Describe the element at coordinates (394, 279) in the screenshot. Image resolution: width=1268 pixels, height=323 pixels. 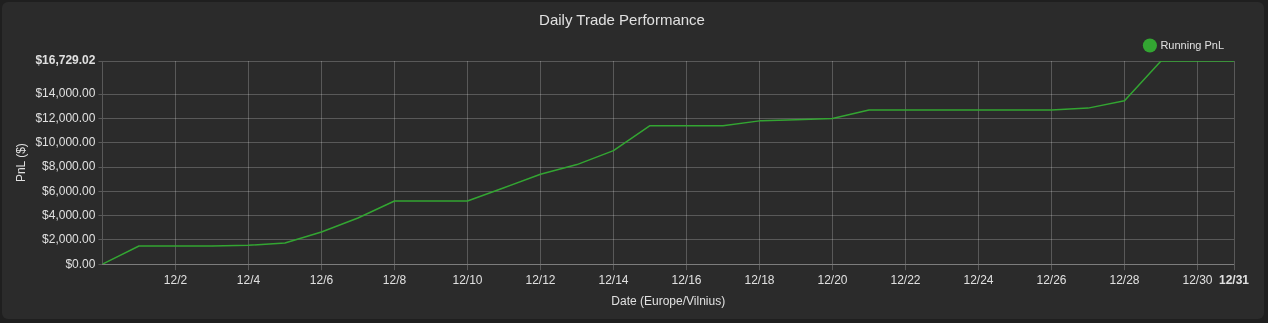
I see `x-tick-label: 12/8` at that location.